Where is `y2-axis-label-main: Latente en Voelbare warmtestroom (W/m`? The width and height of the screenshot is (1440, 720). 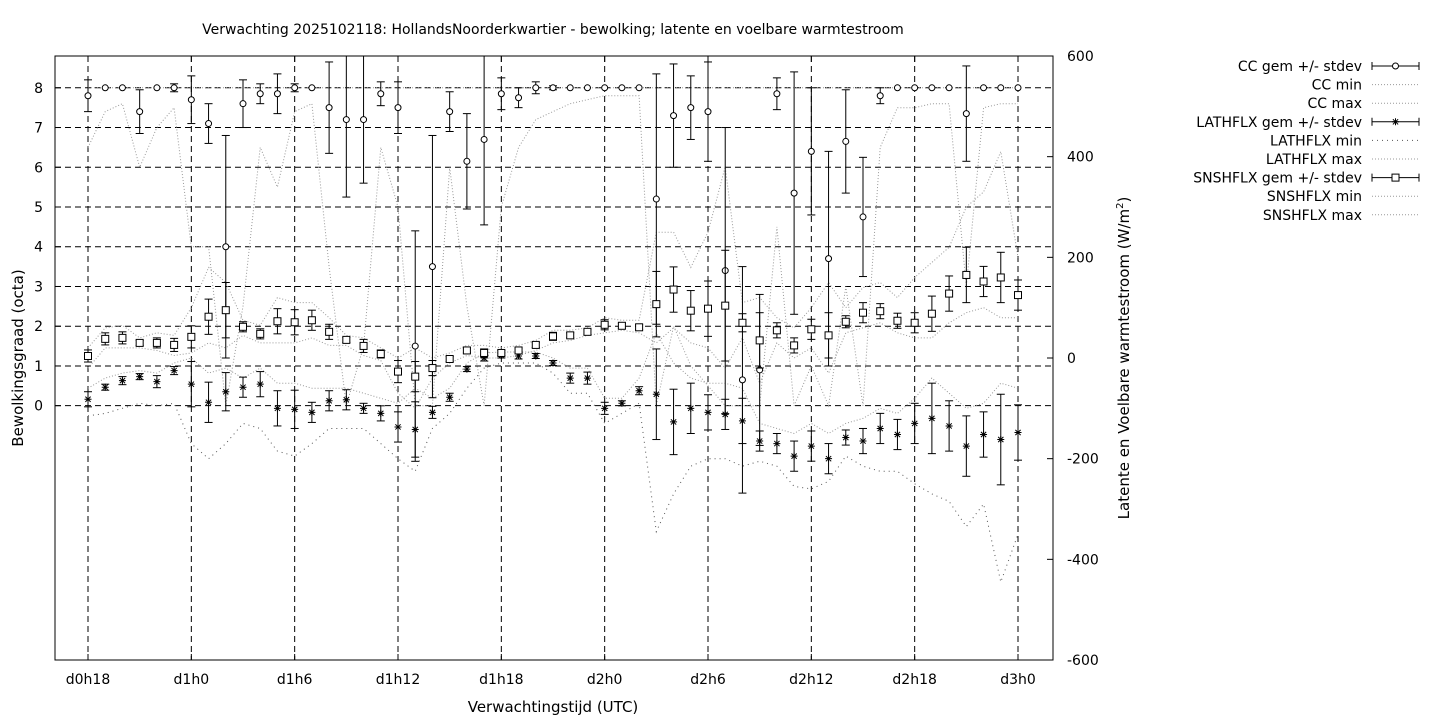 y2-axis-label-main: Latente en Voelbare warmtestroom (W/m is located at coordinates (1124, 364).